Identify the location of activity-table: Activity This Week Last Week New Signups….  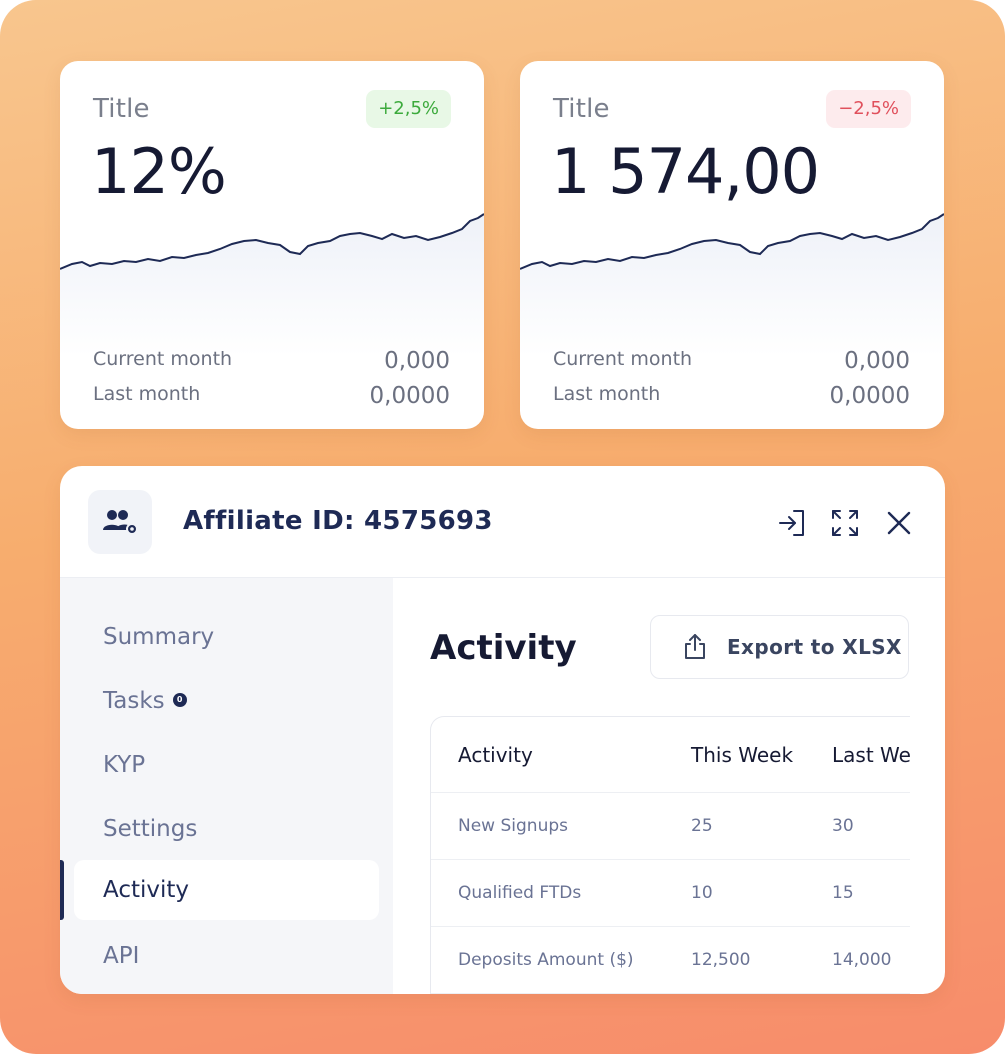
(670, 855).